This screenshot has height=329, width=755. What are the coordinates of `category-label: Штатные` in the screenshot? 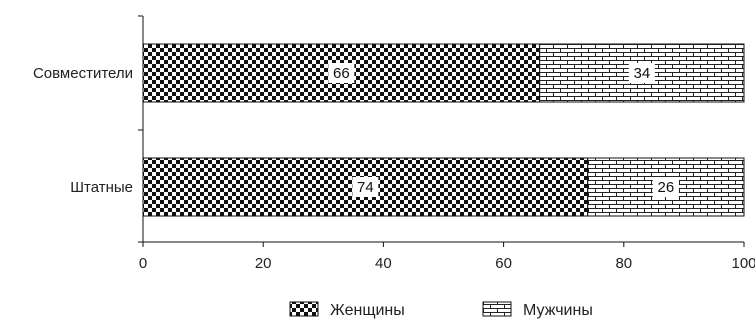 It's located at (101, 187).